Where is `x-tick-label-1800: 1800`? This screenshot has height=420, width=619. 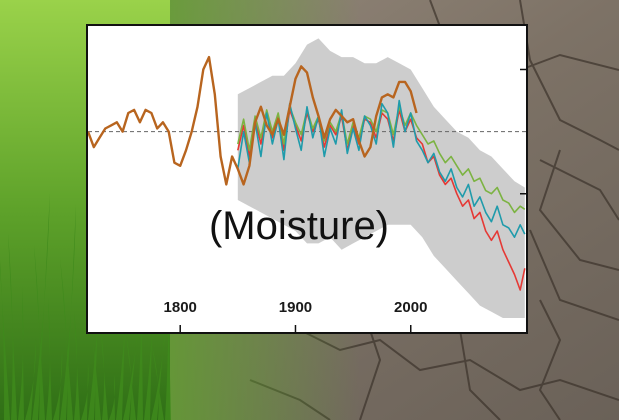
x-tick-label-1800: 1800 is located at coordinates (180, 307).